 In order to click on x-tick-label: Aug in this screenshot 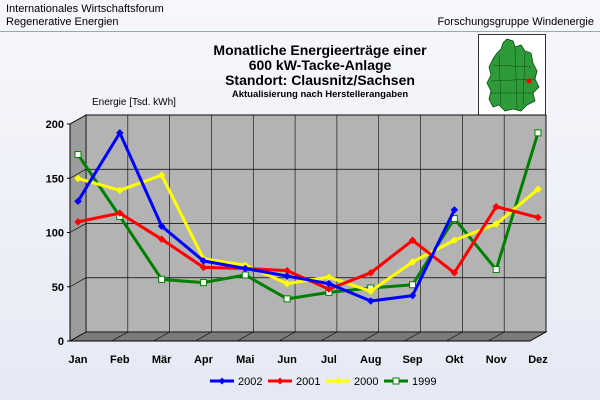, I will do `click(370, 360)`.